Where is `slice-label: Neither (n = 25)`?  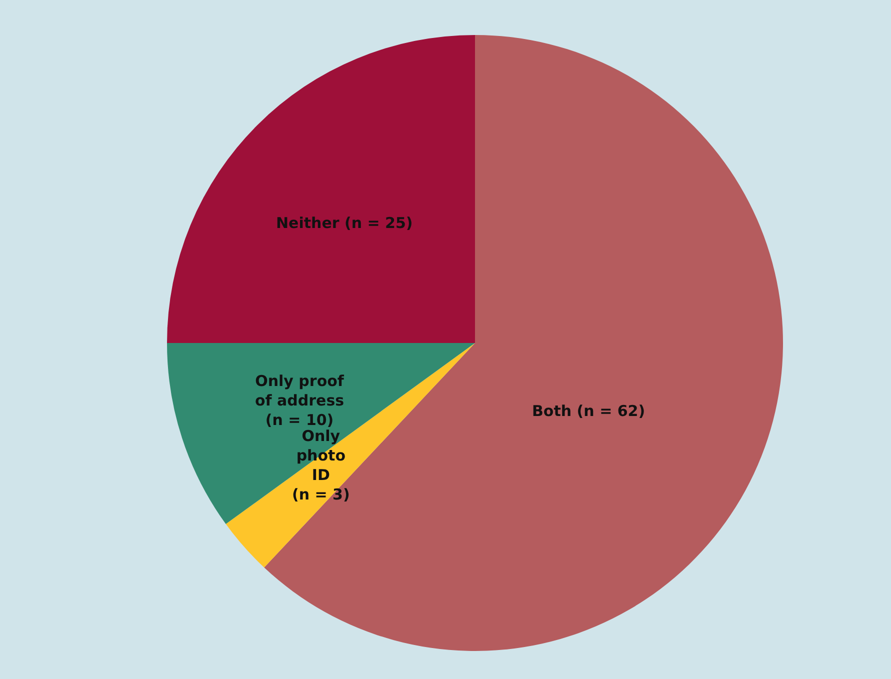 slice-label: Neither (n = 25) is located at coordinates (344, 223).